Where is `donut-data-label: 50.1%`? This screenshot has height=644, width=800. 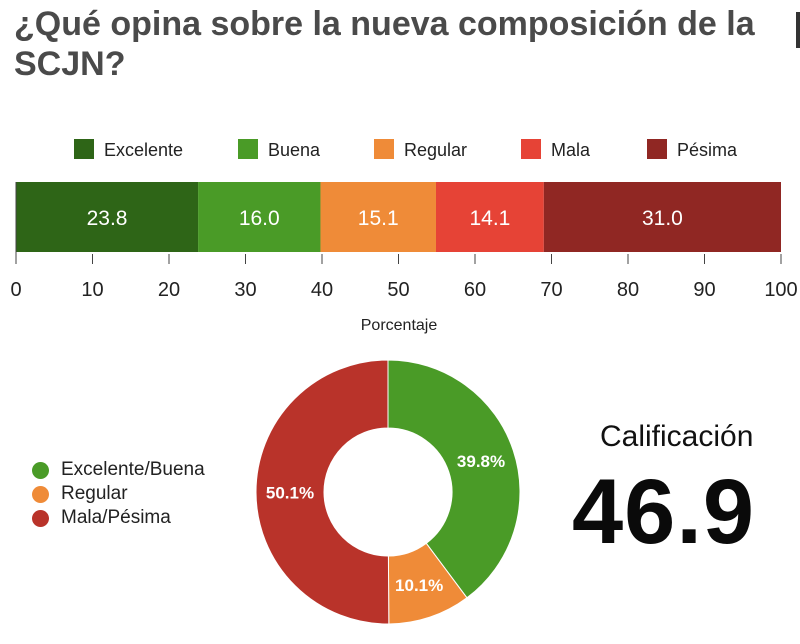 donut-data-label: 50.1% is located at coordinates (290, 492).